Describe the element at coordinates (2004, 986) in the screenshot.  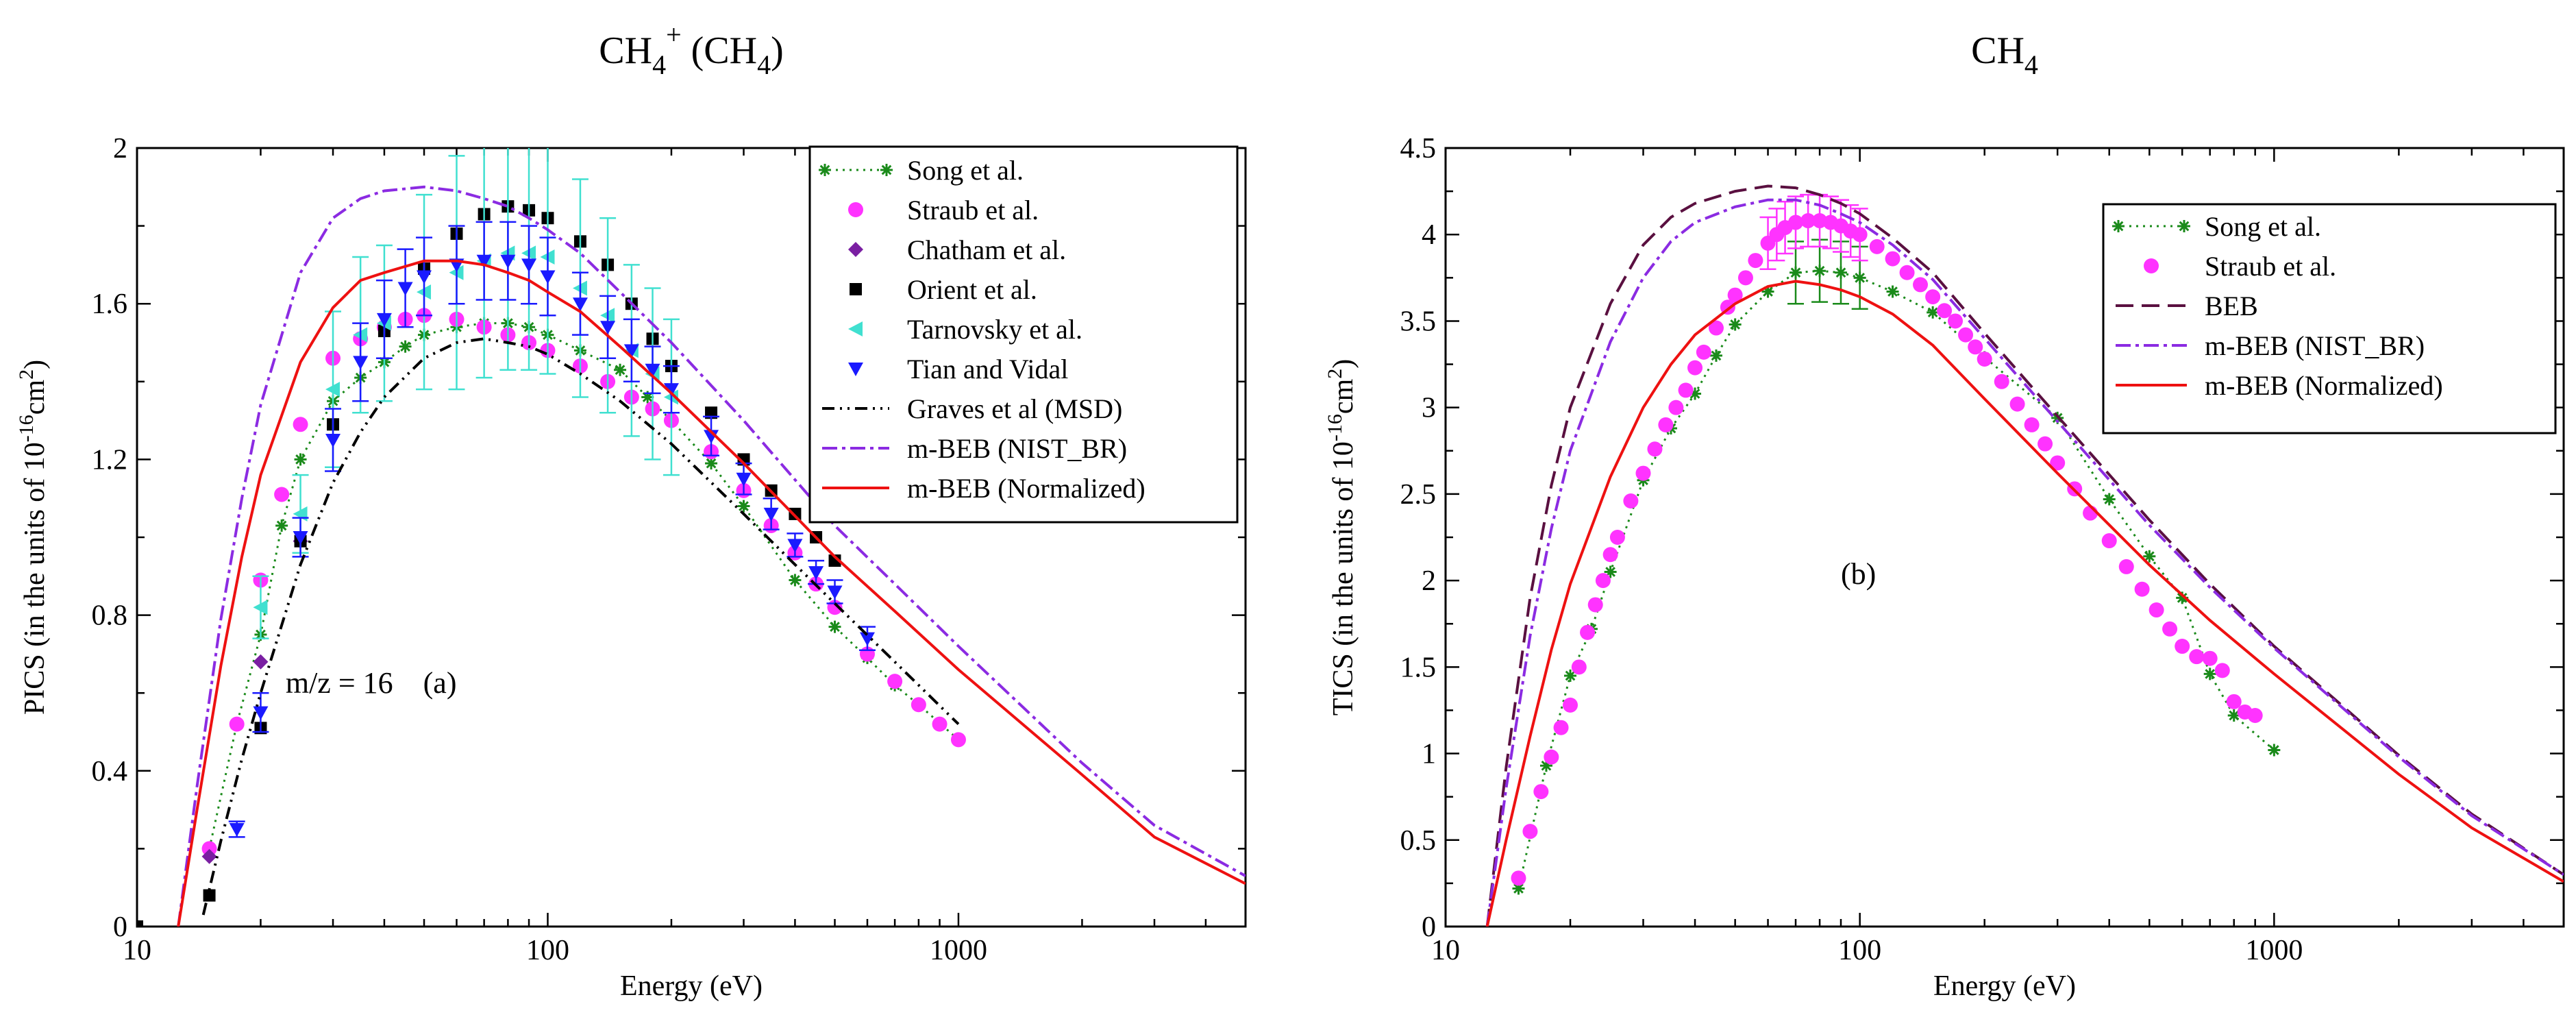
I see `x-axis-label: Energy (eV)` at that location.